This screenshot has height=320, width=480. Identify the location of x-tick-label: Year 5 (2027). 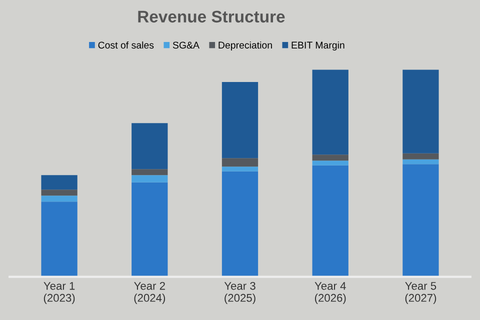
(420, 293).